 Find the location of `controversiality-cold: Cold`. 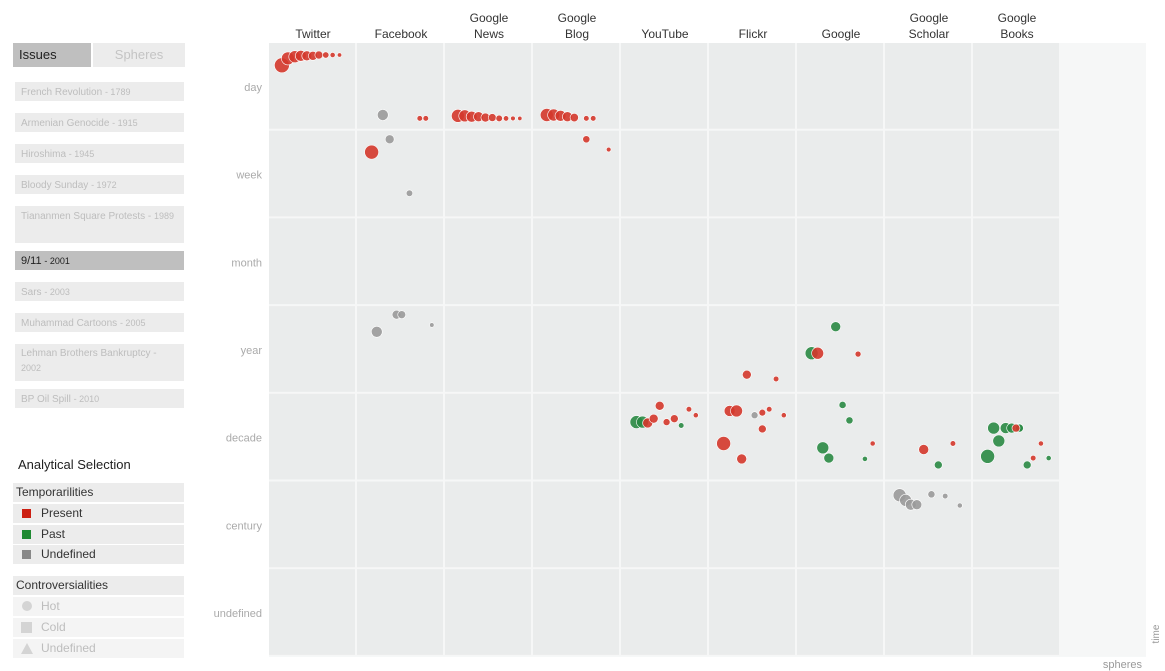

controversiality-cold: Cold is located at coordinates (98, 627).